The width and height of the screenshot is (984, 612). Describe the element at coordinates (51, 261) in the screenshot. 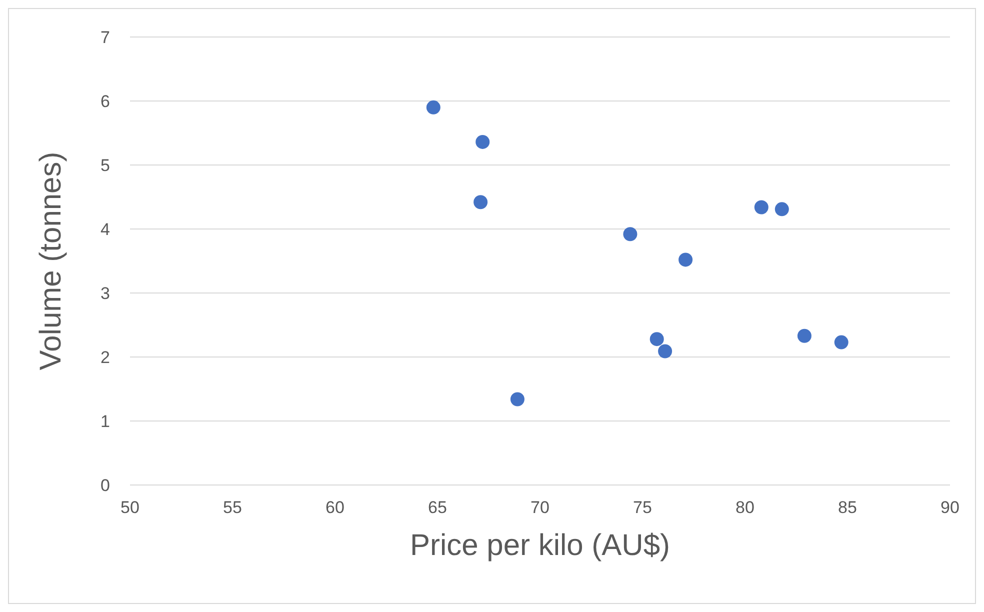

I see `y-axis-title: Volume (tonnes)` at that location.